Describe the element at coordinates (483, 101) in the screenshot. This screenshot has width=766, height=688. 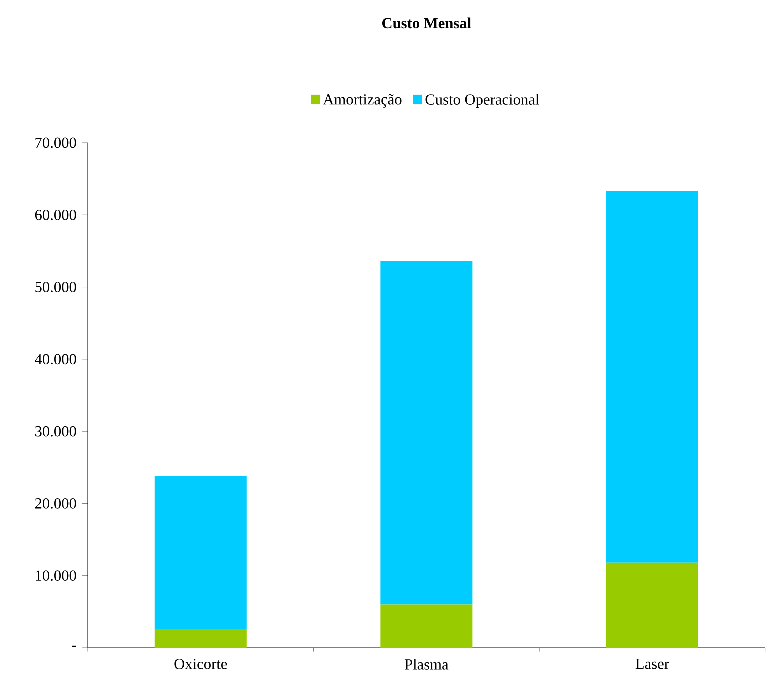
I see `legend-label: Custo Operacional` at that location.